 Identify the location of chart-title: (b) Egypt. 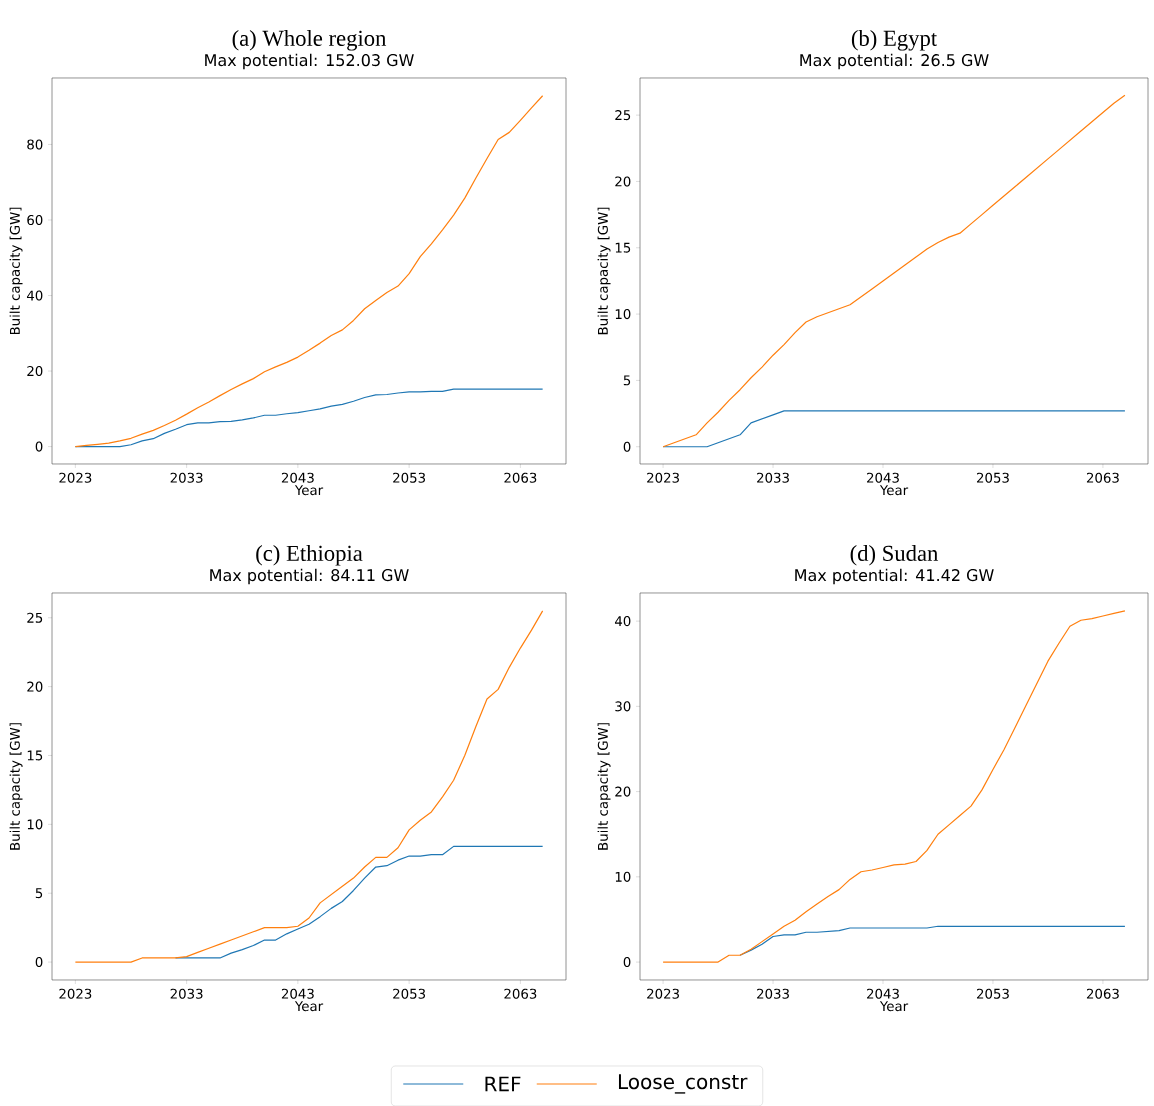
(894, 40).